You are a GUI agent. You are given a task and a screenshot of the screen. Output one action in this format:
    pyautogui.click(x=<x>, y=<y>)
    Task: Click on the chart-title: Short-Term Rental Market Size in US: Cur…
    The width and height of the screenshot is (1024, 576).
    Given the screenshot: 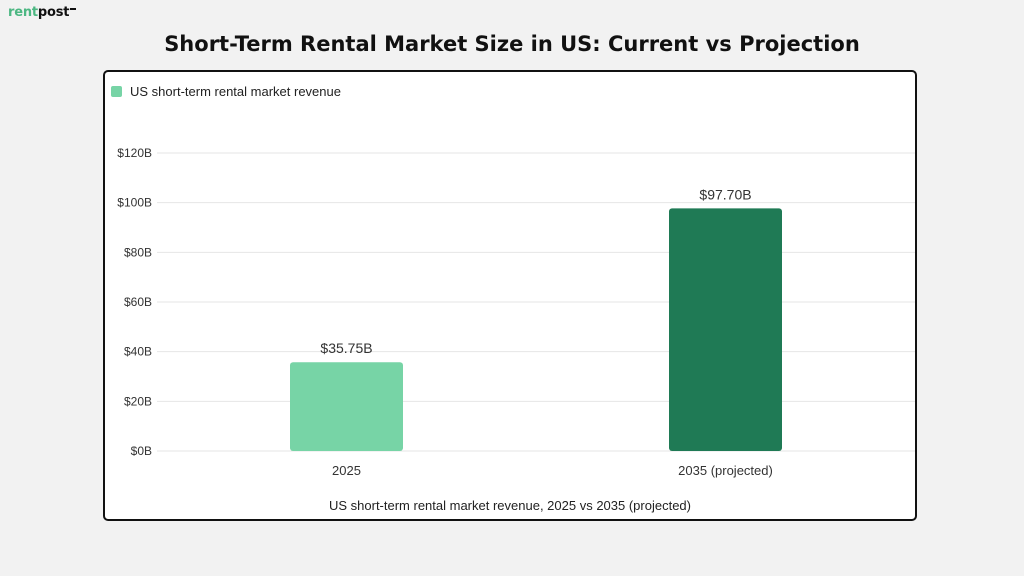 What is the action you would take?
    pyautogui.click(x=512, y=44)
    